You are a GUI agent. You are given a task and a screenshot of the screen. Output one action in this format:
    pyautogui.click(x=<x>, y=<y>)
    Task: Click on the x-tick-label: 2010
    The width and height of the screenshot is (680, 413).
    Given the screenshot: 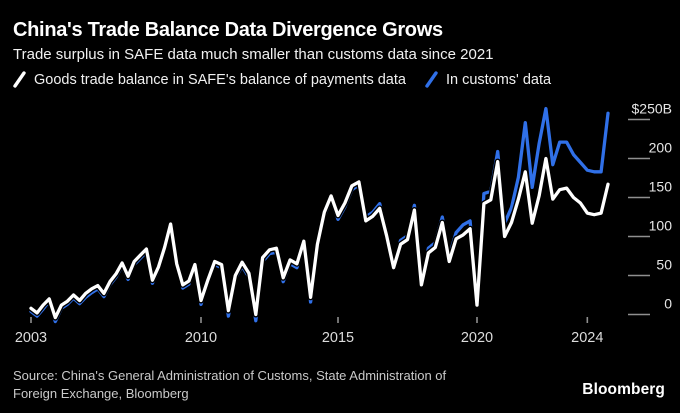 What is the action you would take?
    pyautogui.click(x=201, y=338)
    